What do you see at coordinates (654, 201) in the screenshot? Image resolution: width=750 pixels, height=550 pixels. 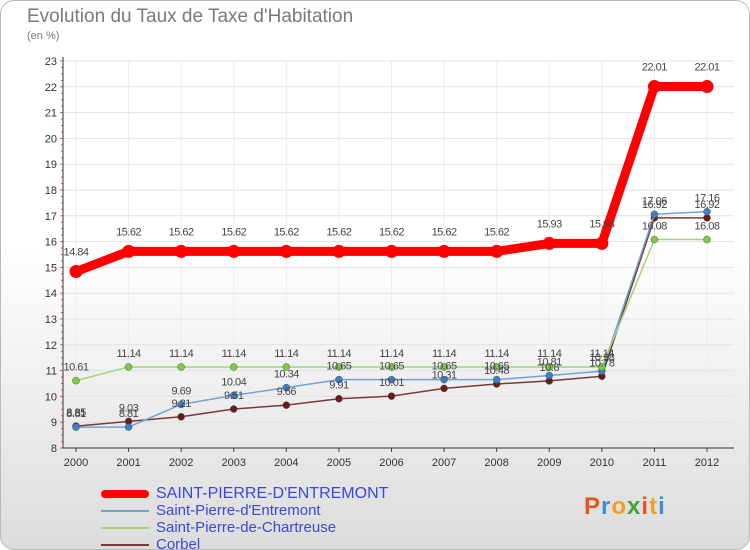 I see `data-label: 17.06` at bounding box center [654, 201].